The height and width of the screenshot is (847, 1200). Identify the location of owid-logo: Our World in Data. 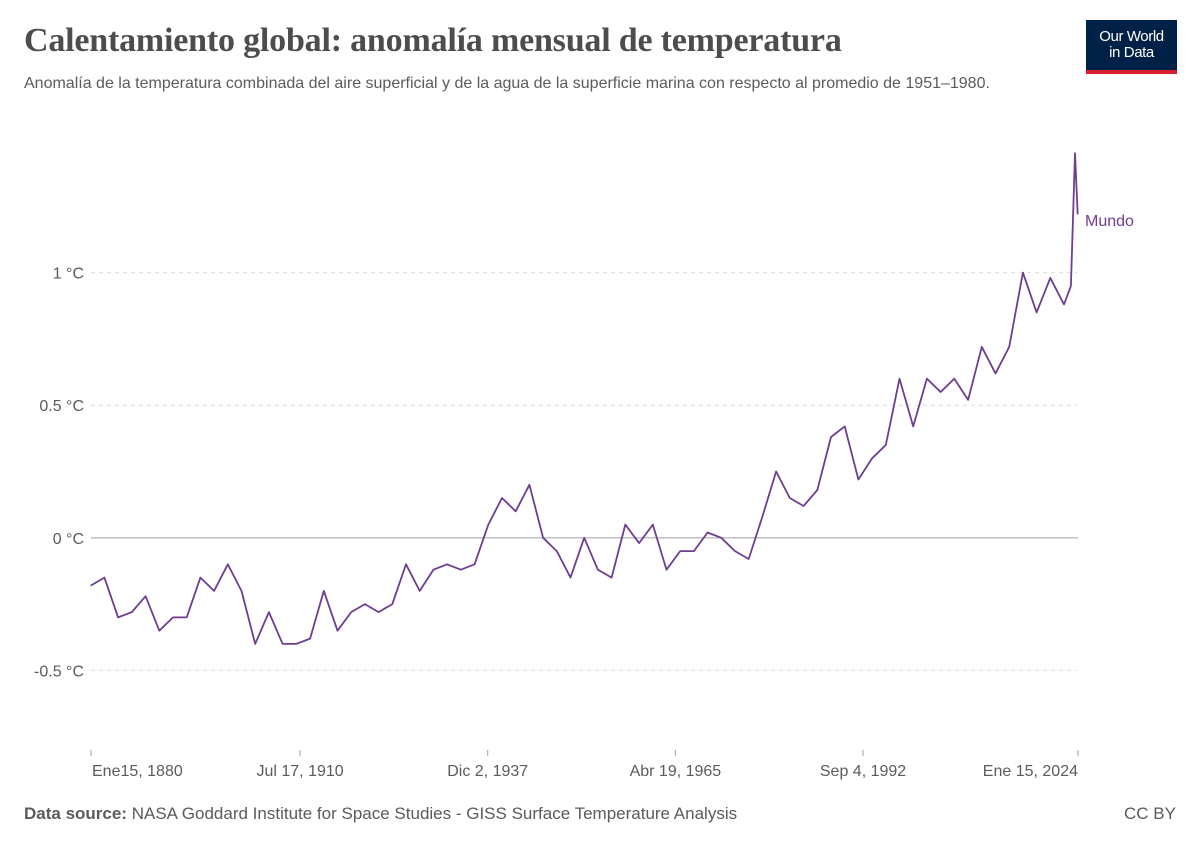
(1131, 47).